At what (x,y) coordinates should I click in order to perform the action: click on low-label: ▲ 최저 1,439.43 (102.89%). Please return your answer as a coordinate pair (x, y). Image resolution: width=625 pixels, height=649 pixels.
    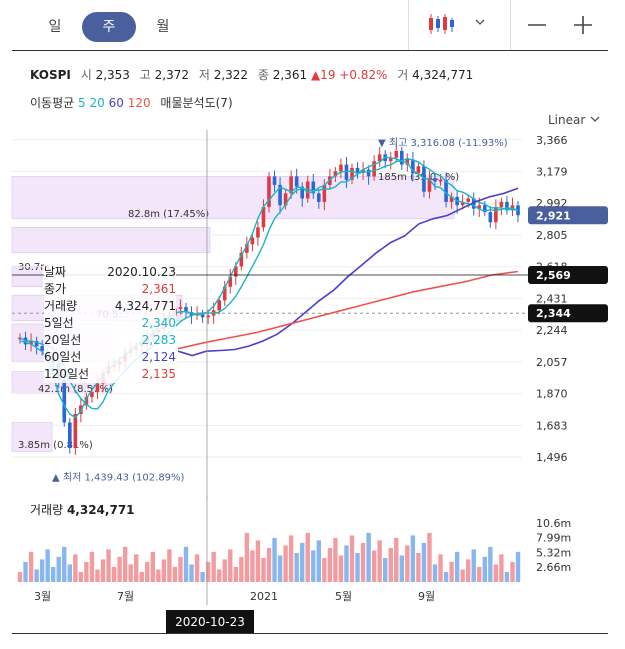
    Looking at the image, I should click on (118, 478).